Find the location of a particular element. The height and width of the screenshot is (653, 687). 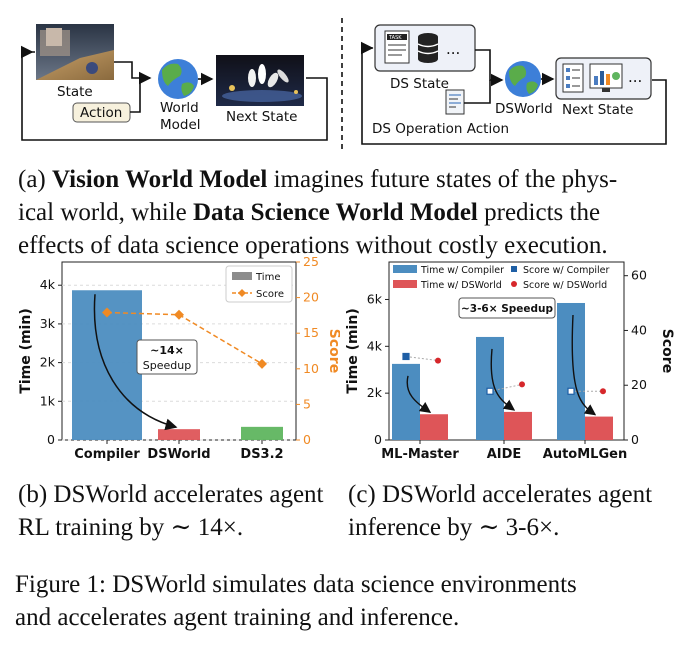

checklist-icon is located at coordinates (573, 78).